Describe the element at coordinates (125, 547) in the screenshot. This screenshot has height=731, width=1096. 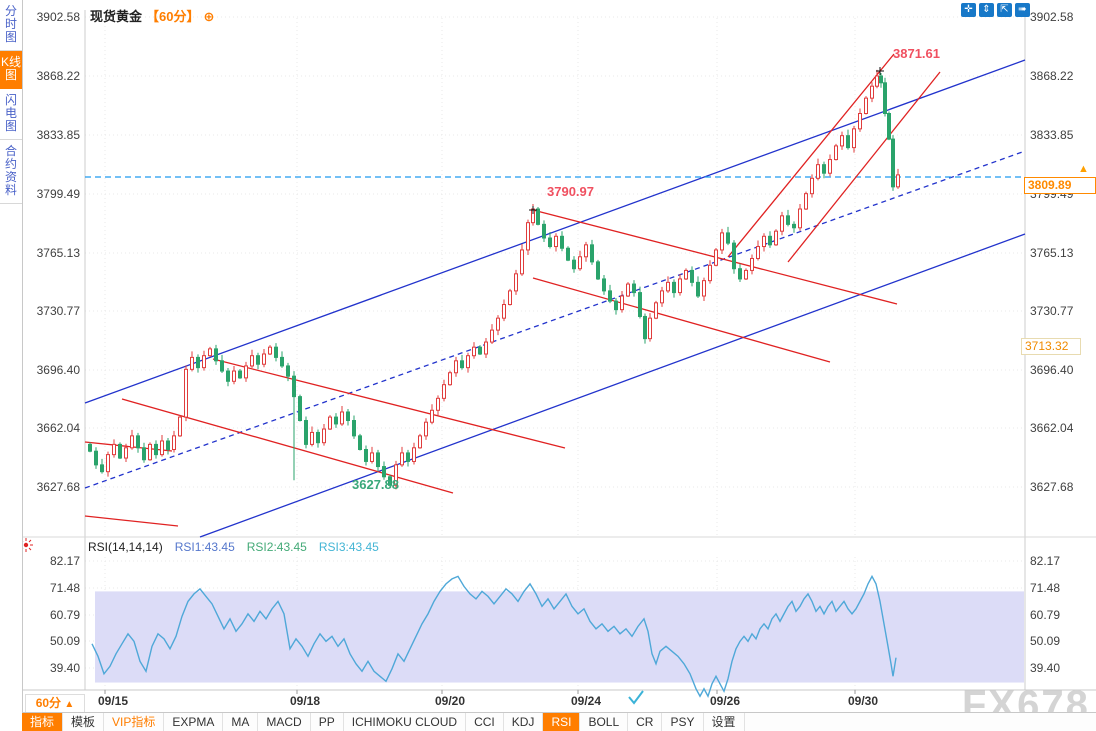
I see `rsi-param-label: RSI(14,14,14)` at that location.